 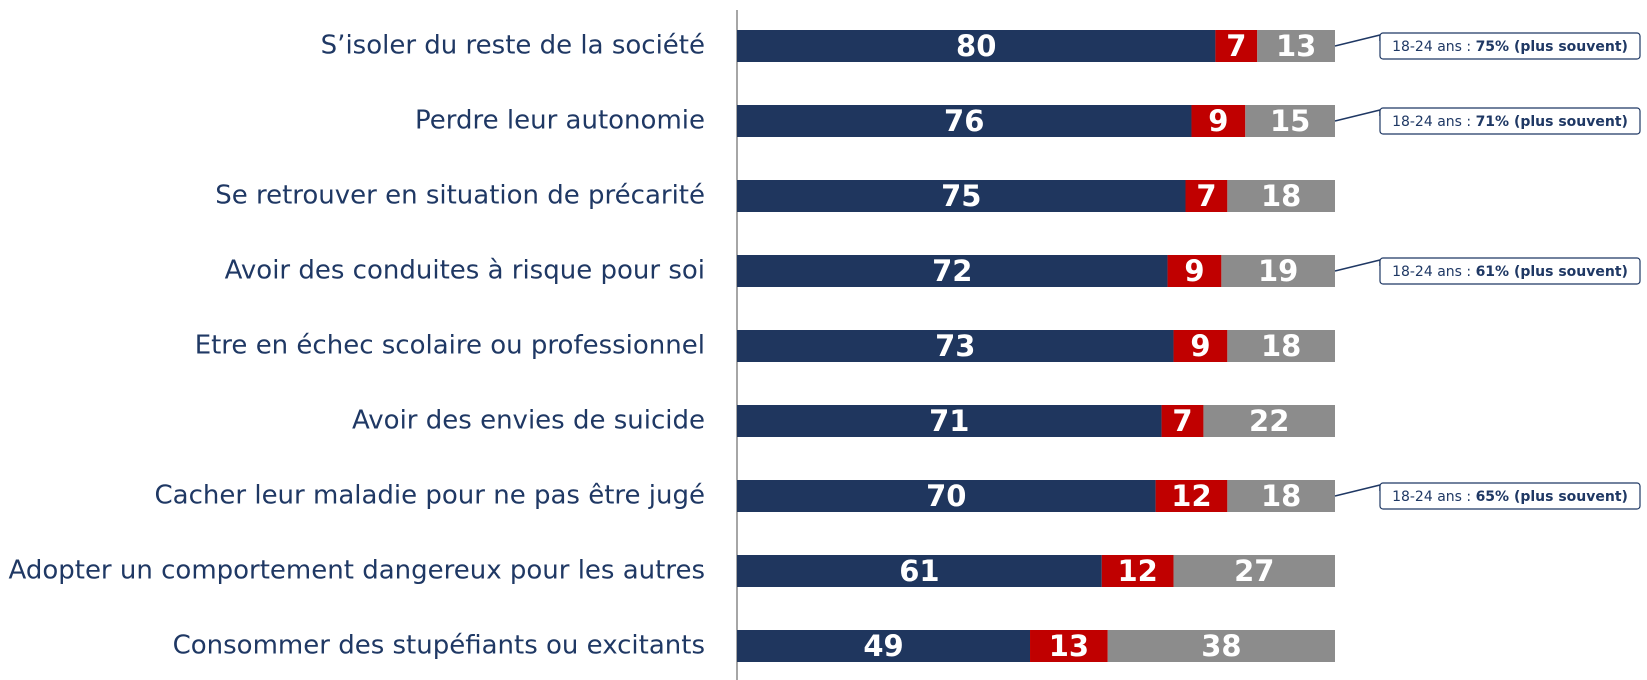 I want to click on data-label: 61, so click(x=919, y=571).